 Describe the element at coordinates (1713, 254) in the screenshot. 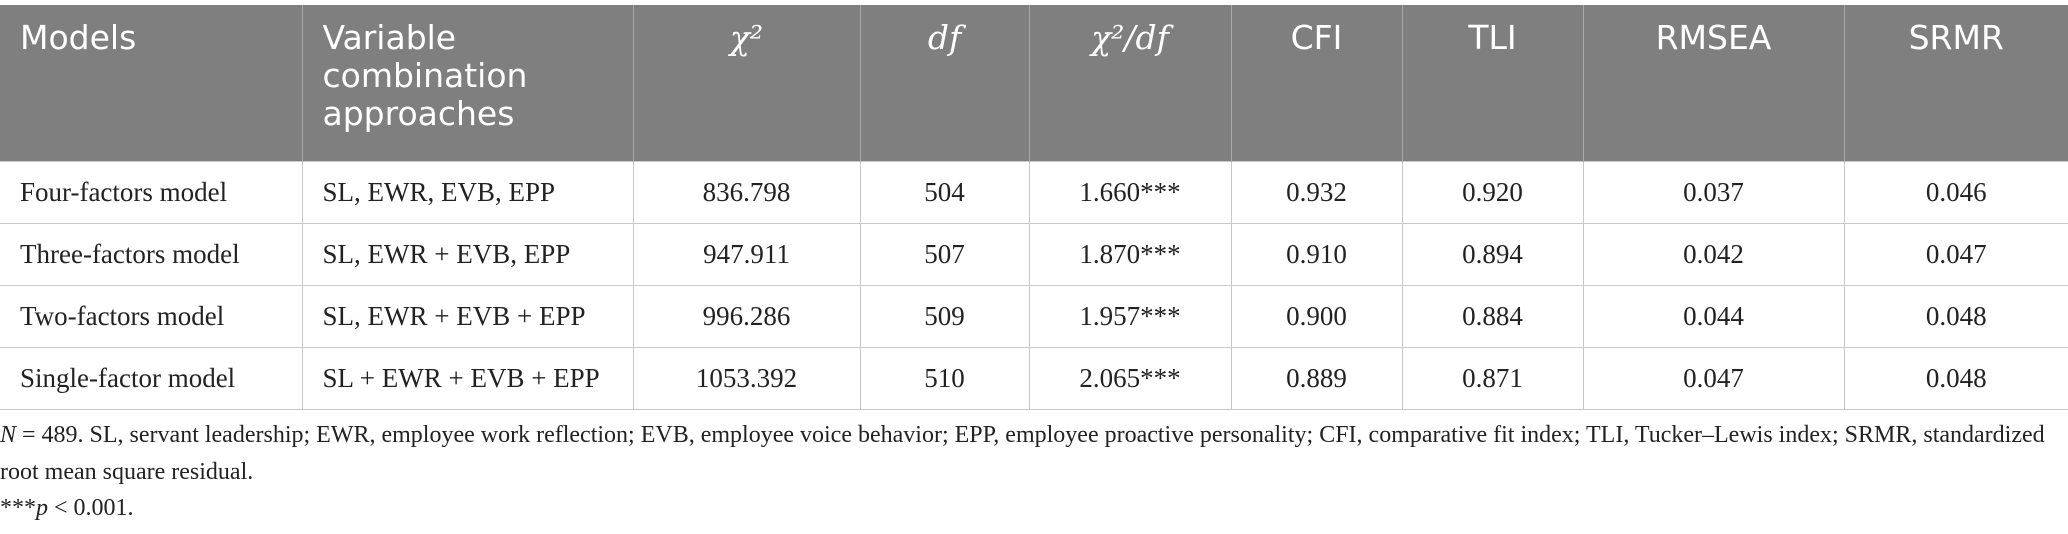

I see `table-cell: 0.042` at that location.